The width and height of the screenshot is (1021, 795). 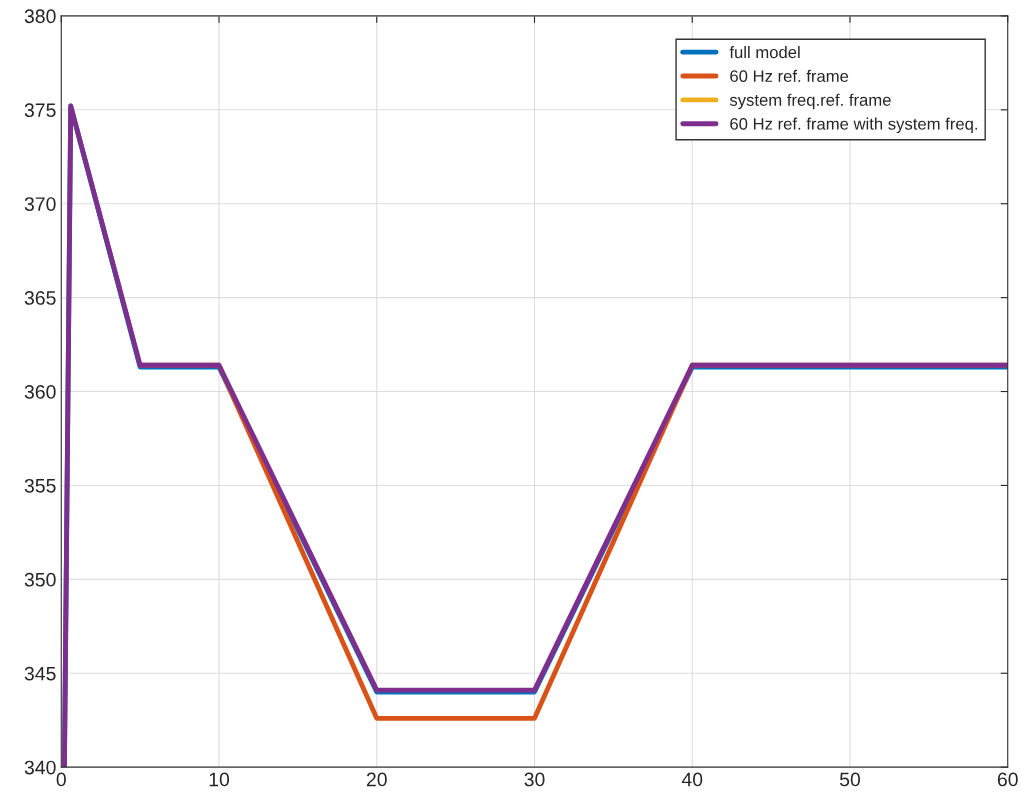 What do you see at coordinates (40, 16) in the screenshot?
I see `y-tick-label: 380` at bounding box center [40, 16].